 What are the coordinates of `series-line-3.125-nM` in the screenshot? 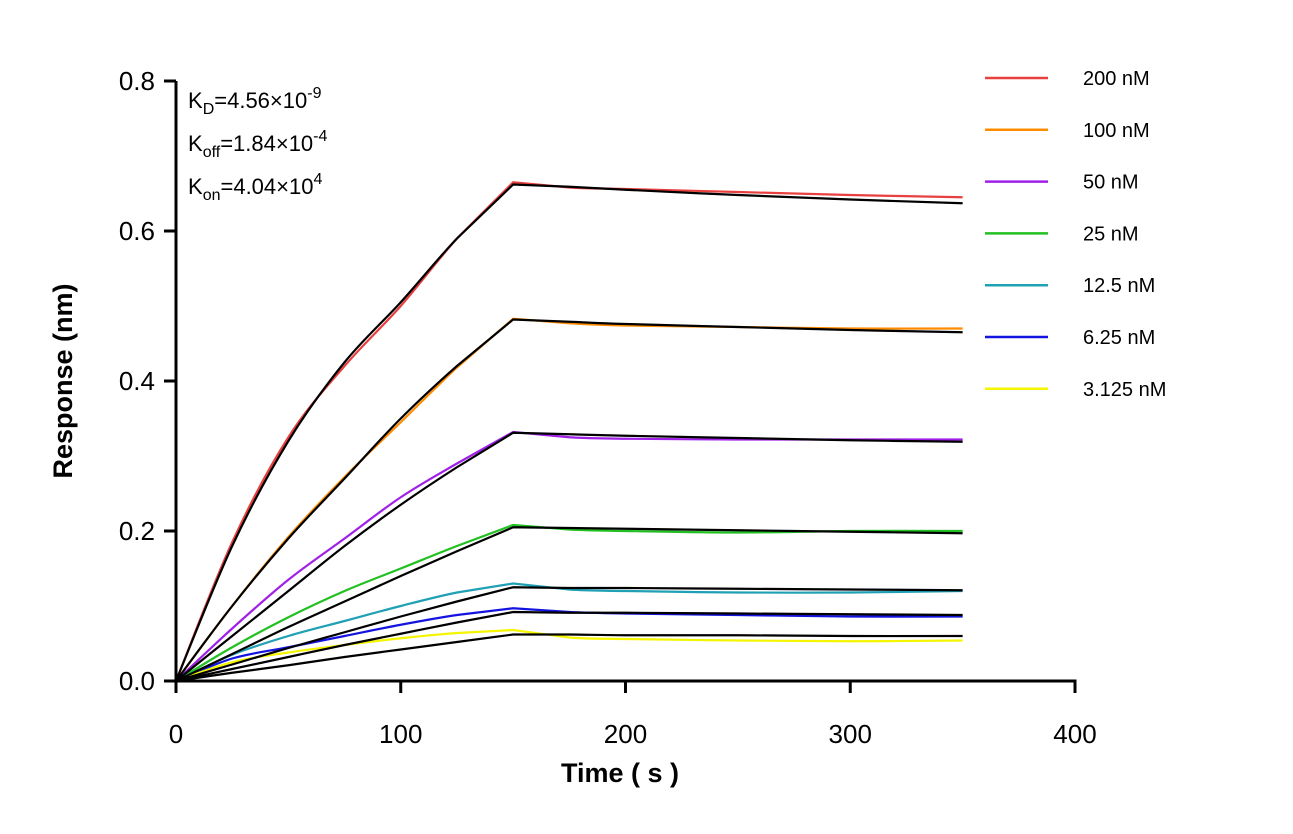 It's located at (569, 655).